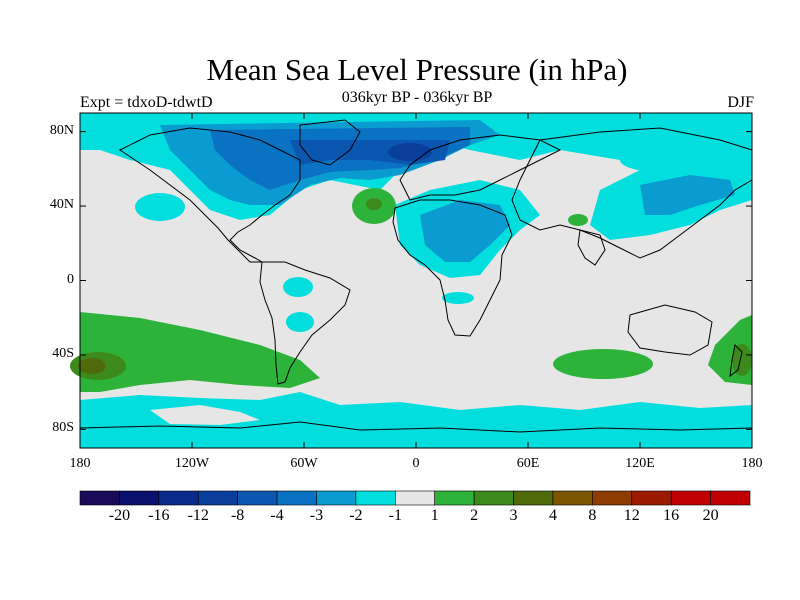 The width and height of the screenshot is (800, 600). I want to click on colorbar-label: -4, so click(277, 515).